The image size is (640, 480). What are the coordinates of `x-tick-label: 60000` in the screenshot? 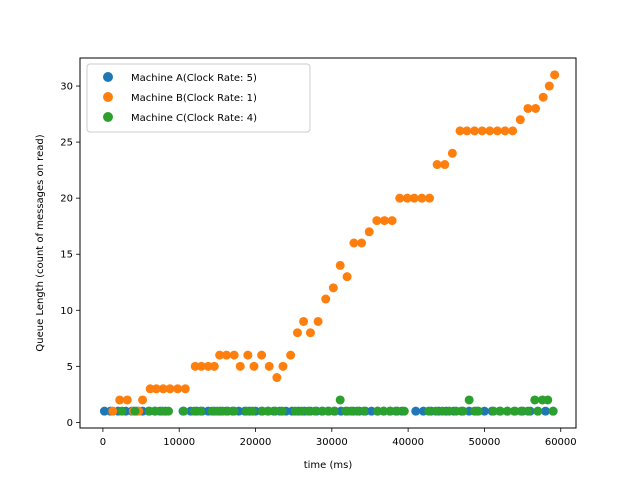 It's located at (561, 442).